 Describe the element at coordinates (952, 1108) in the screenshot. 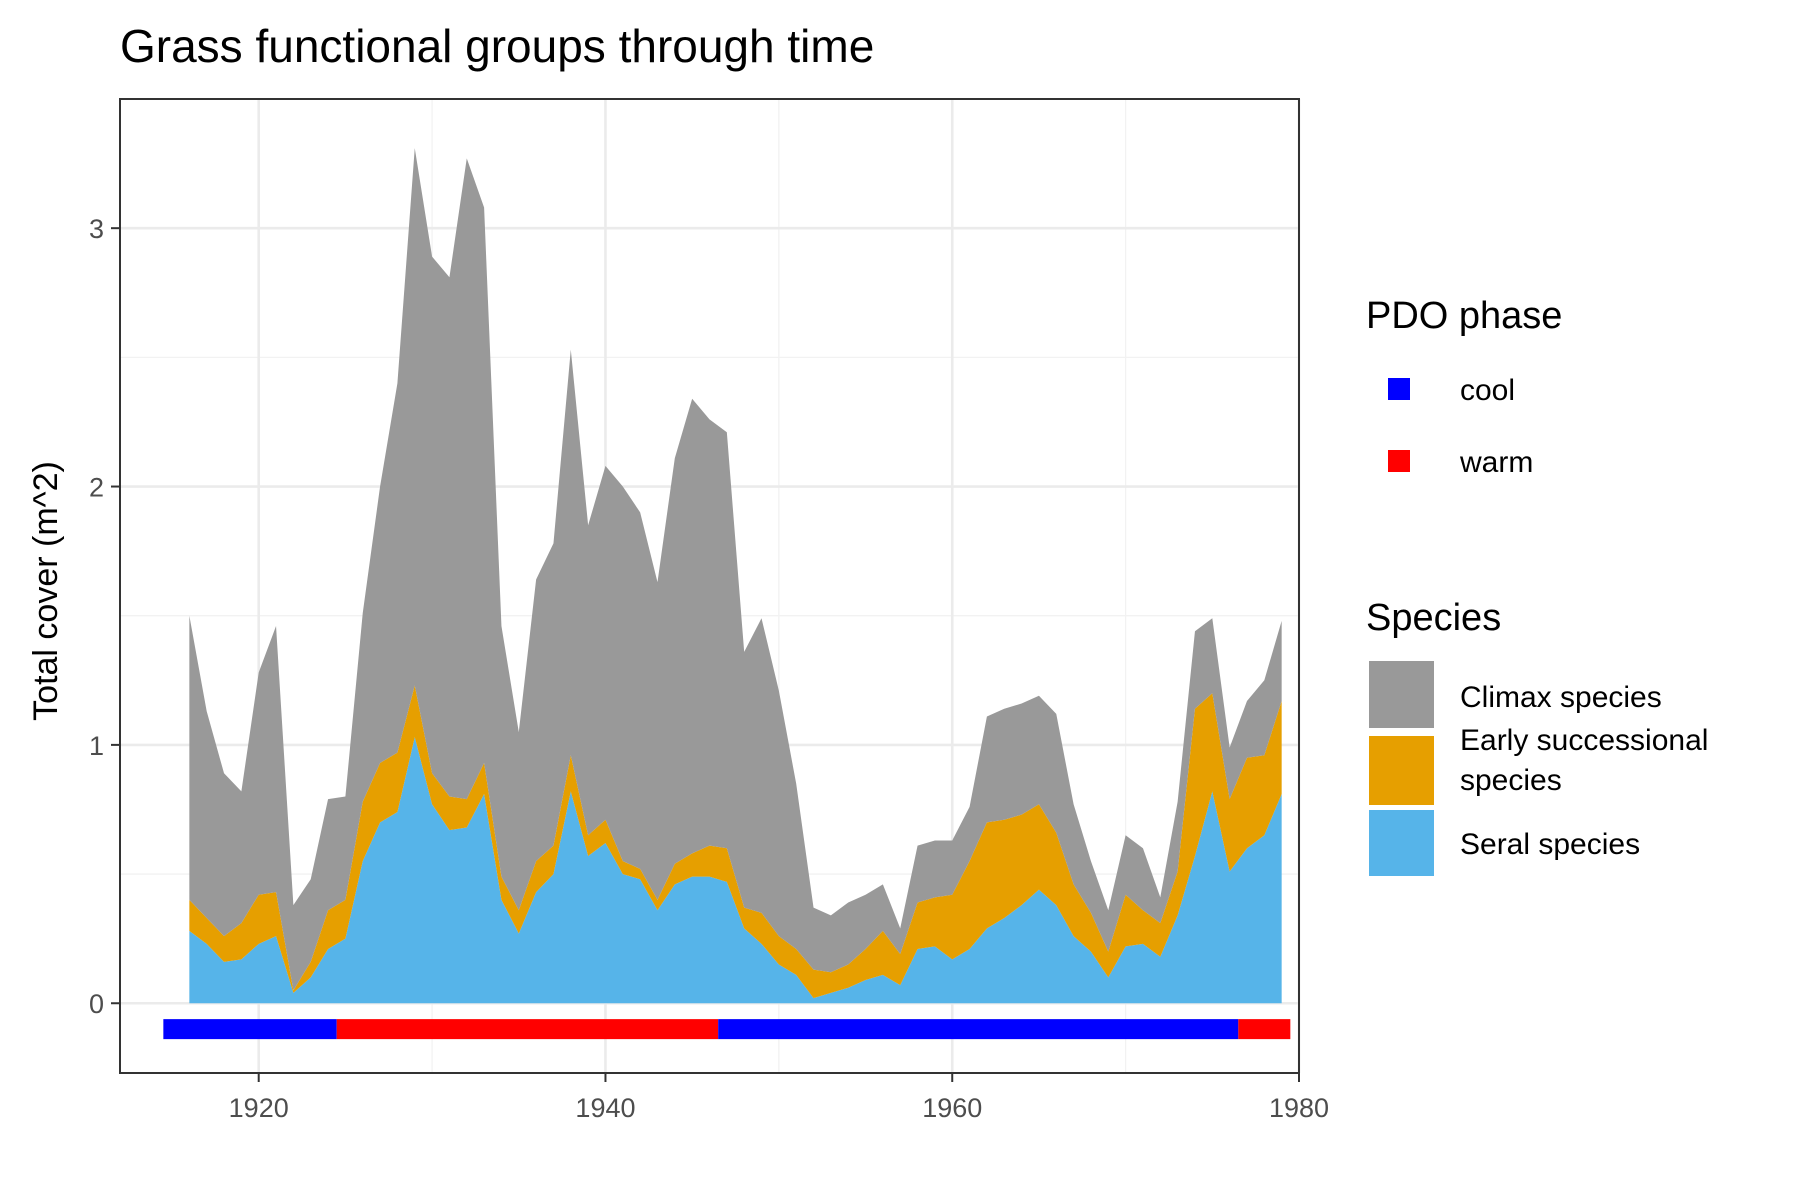

I see `x-tick-label: 1960` at that location.